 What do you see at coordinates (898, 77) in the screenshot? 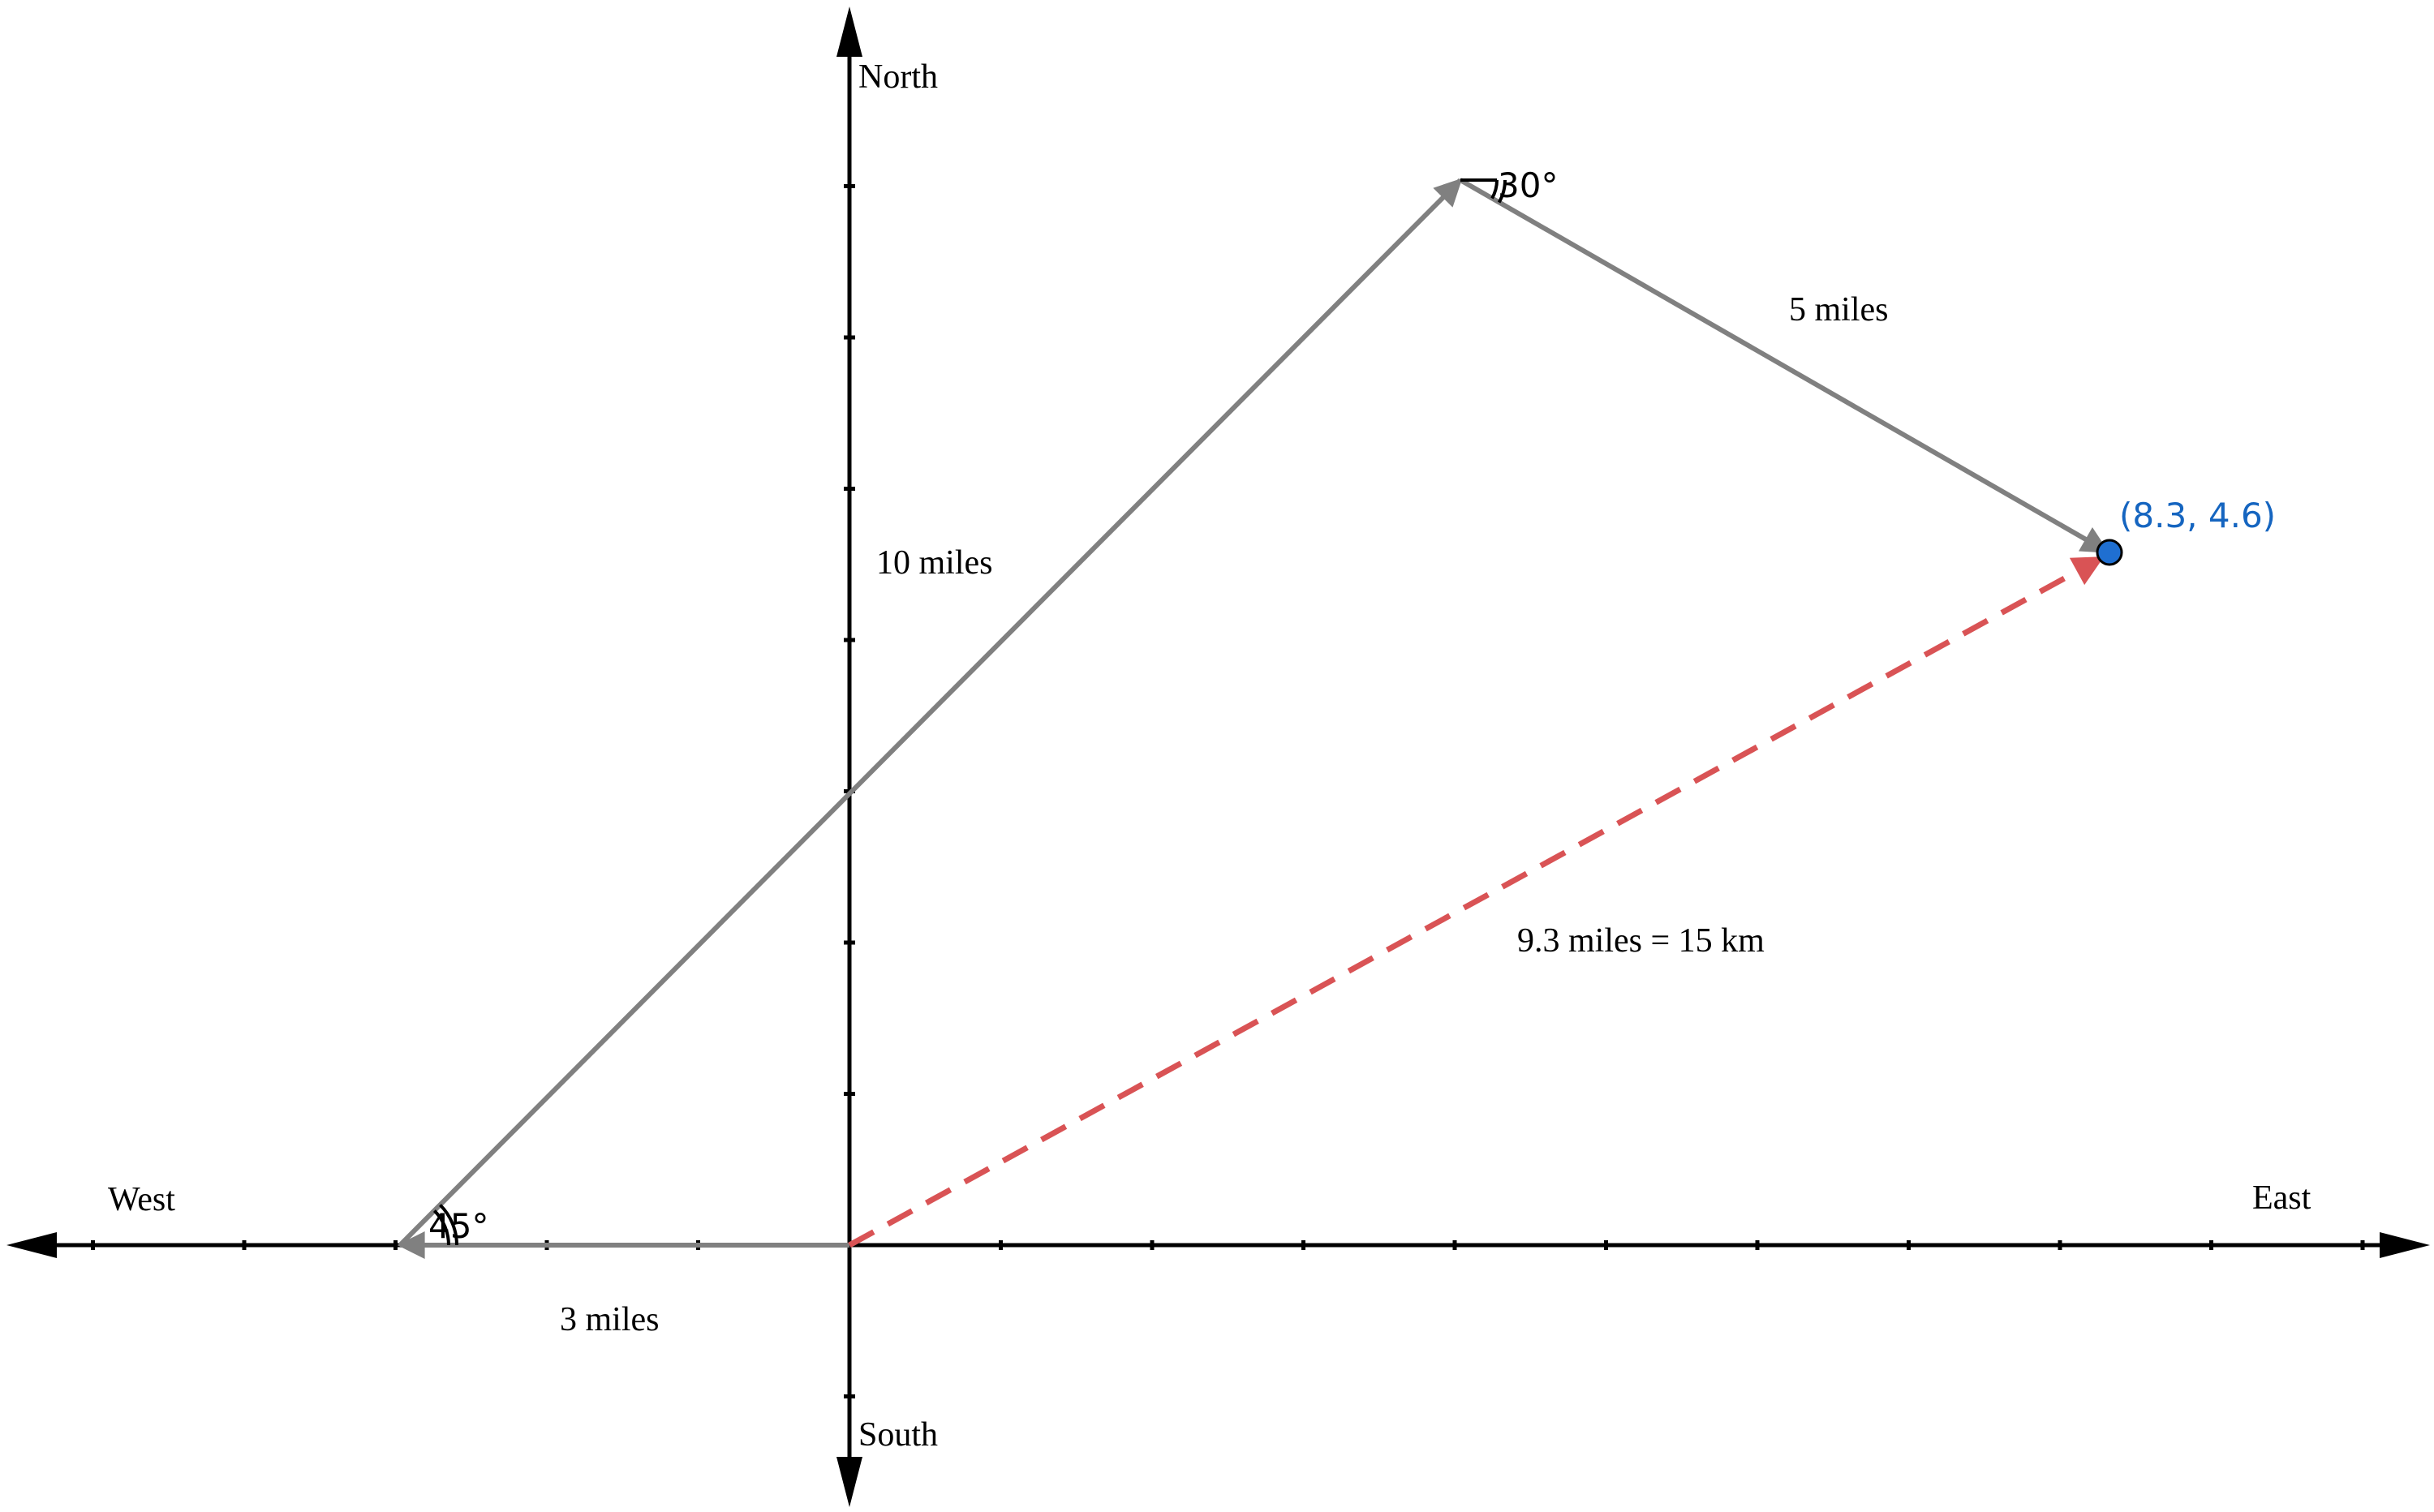
I see `north-label: North` at bounding box center [898, 77].